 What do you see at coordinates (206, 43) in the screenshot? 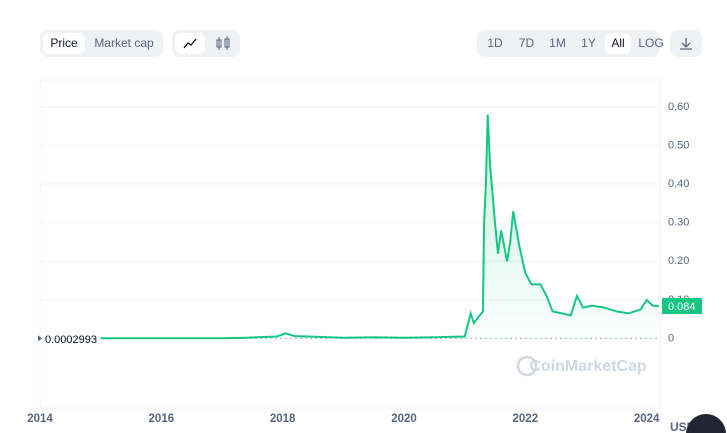
I see `chart-style-toggle` at bounding box center [206, 43].